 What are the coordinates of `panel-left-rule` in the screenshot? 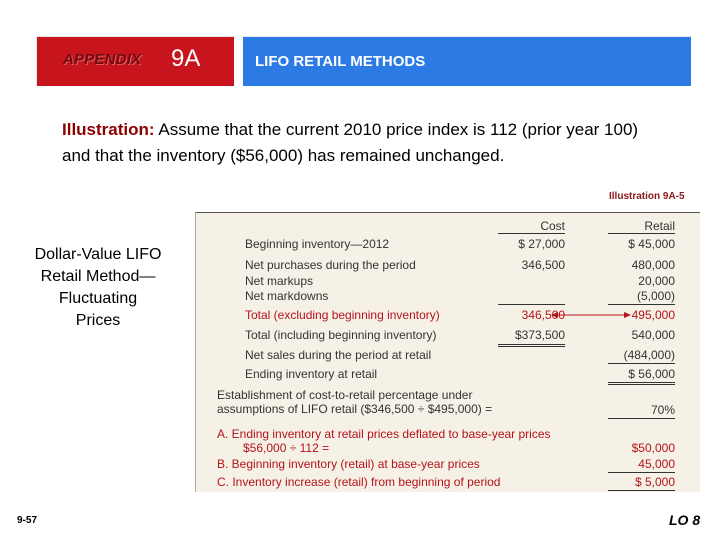 It's located at (195, 352).